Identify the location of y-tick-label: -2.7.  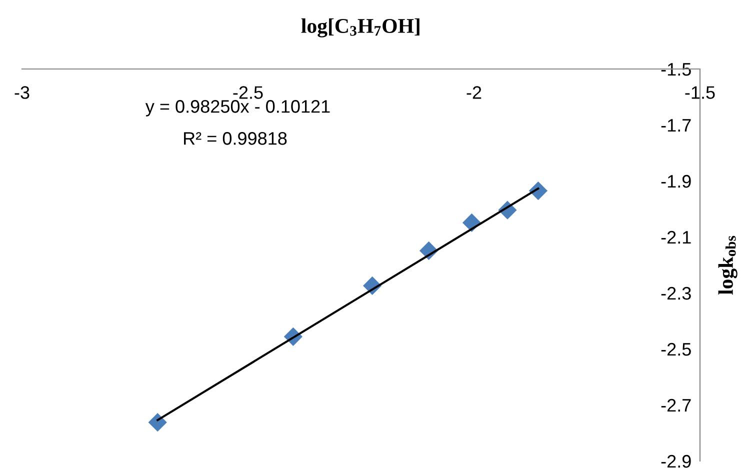
(676, 405).